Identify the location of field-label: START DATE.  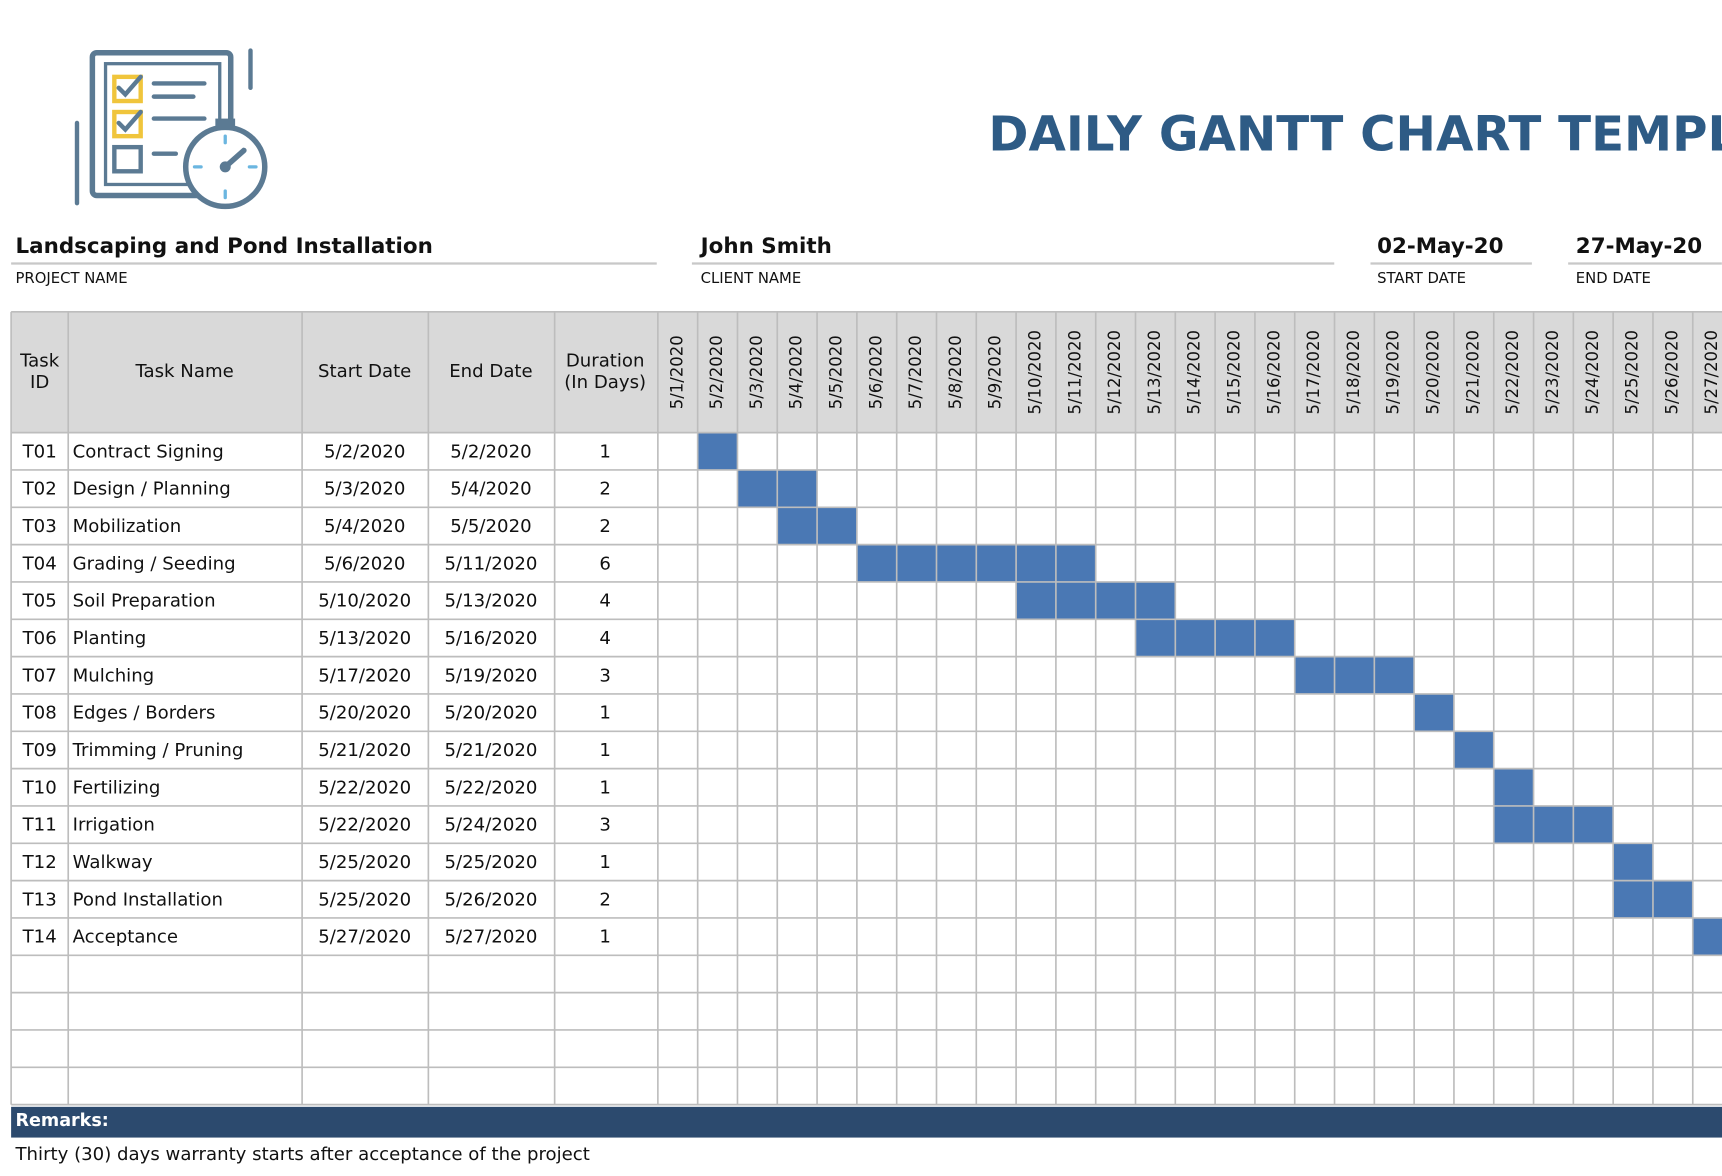
(1421, 278).